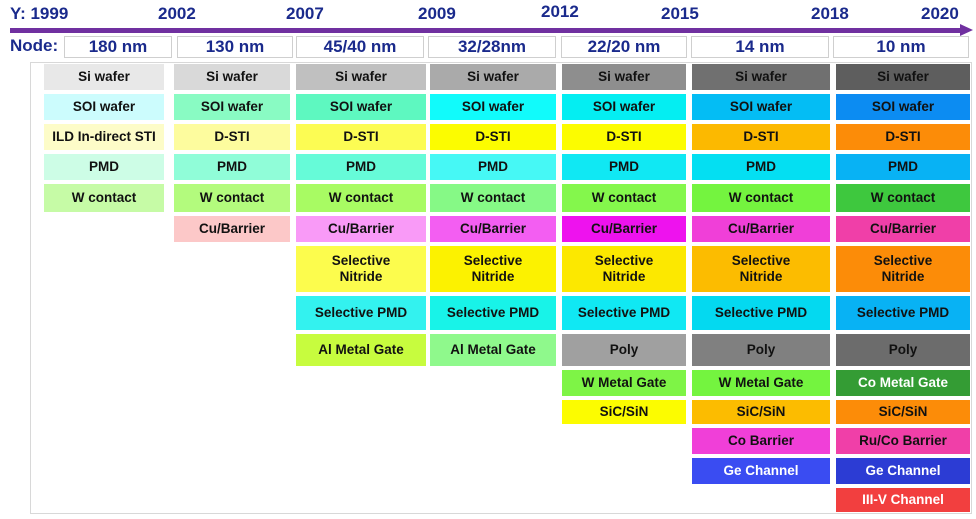  What do you see at coordinates (966, 30) in the screenshot?
I see `timeline-arrowhead` at bounding box center [966, 30].